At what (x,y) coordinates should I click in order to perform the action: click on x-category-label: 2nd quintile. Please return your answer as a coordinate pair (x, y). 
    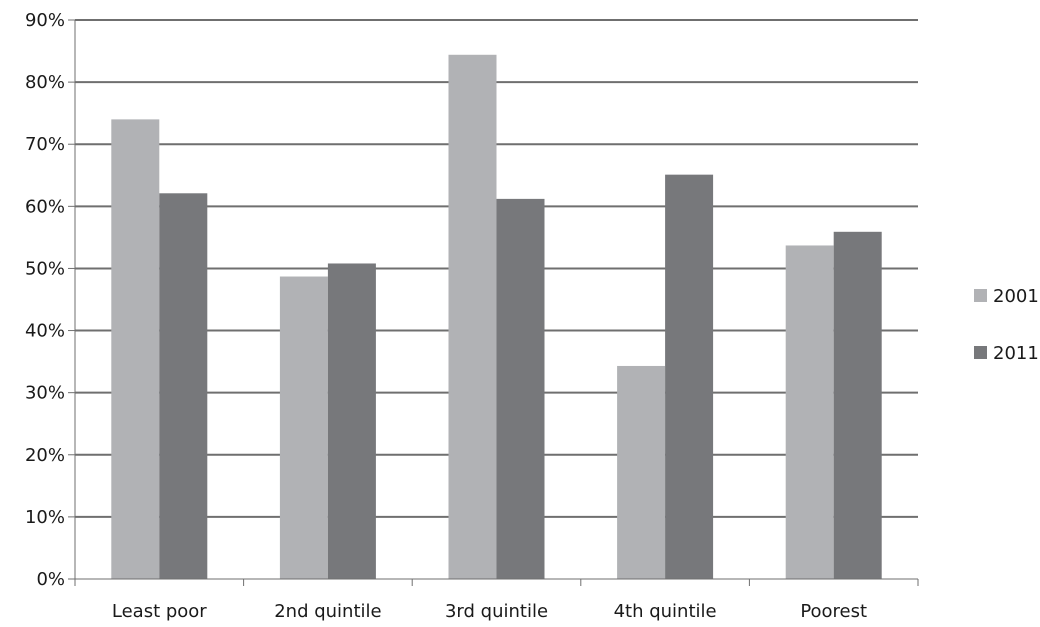
    Looking at the image, I should click on (327, 611).